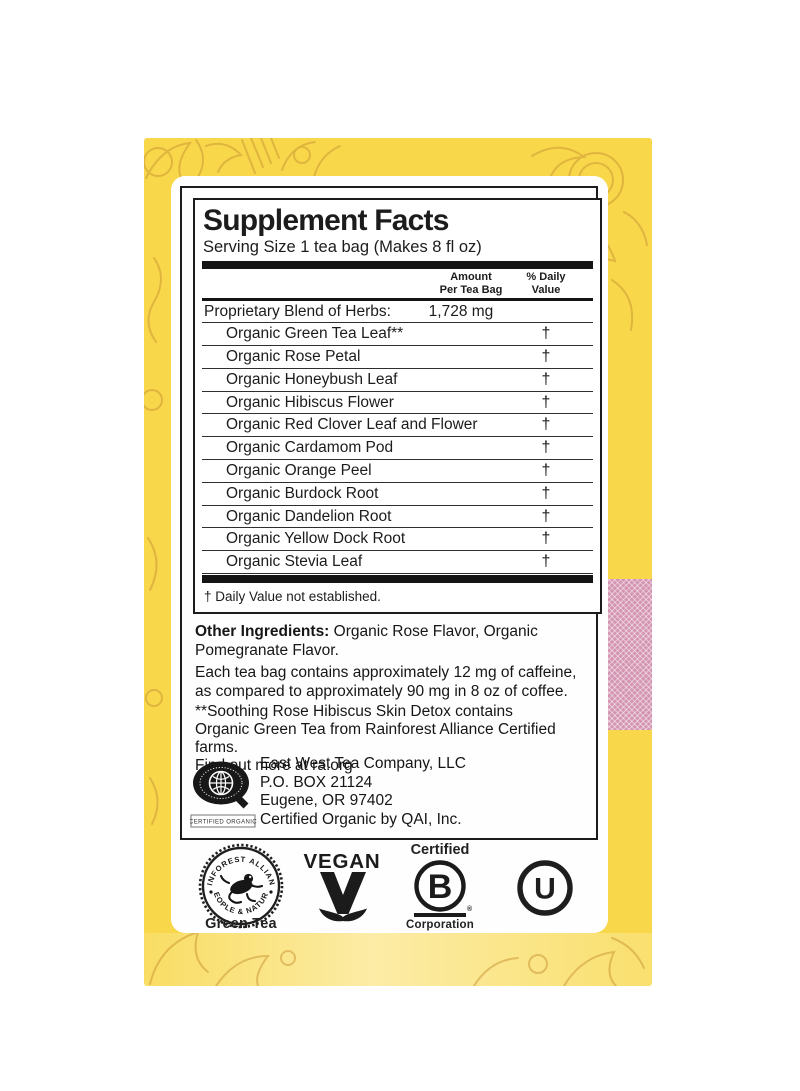 Image resolution: width=800 pixels, height=1091 pixels. I want to click on ingredient-row: Organic Yellow Dock Root †, so click(397, 540).